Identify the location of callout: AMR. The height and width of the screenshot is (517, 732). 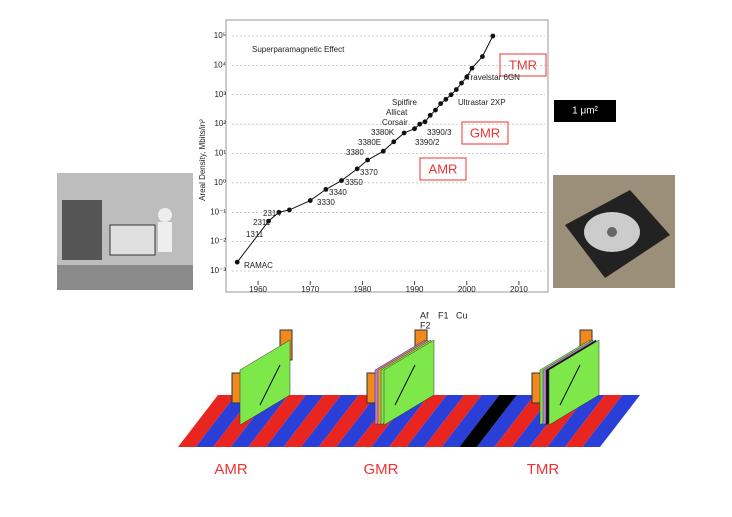
(443, 168).